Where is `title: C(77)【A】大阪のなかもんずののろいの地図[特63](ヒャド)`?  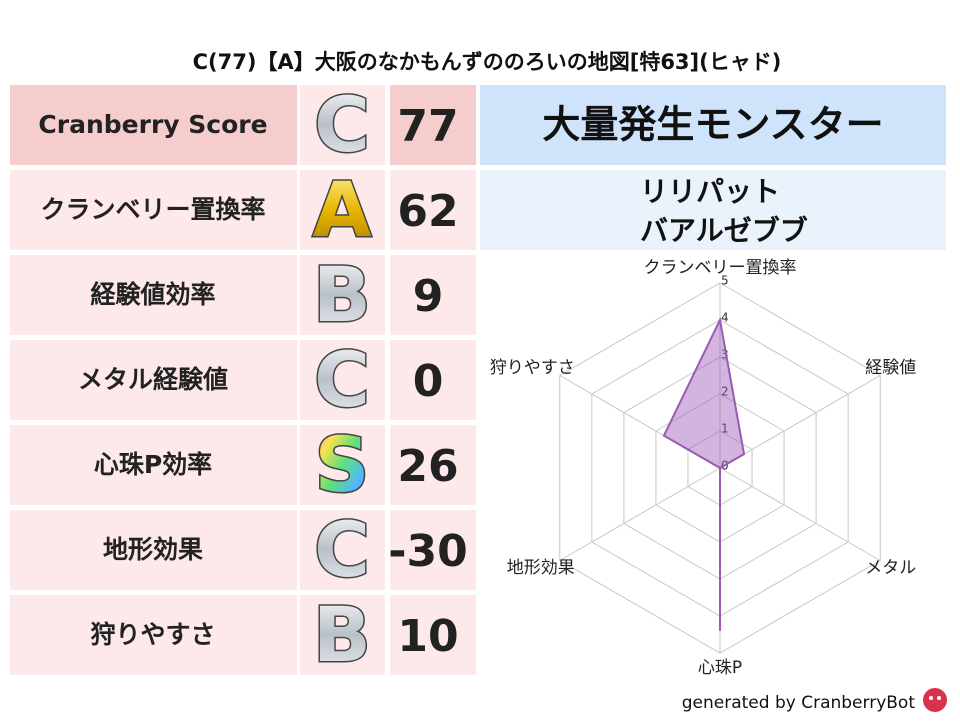 title: C(77)【A】大阪のなかもんずののろいの地図[特63](ヒャド) is located at coordinates (487, 62).